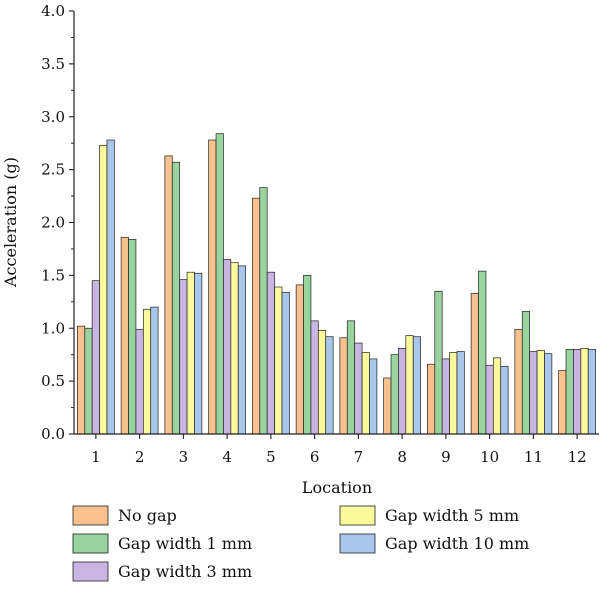 Image resolution: width=600 pixels, height=595 pixels. Describe the element at coordinates (452, 515) in the screenshot. I see `legend-label: Gap width 5 mm` at that location.